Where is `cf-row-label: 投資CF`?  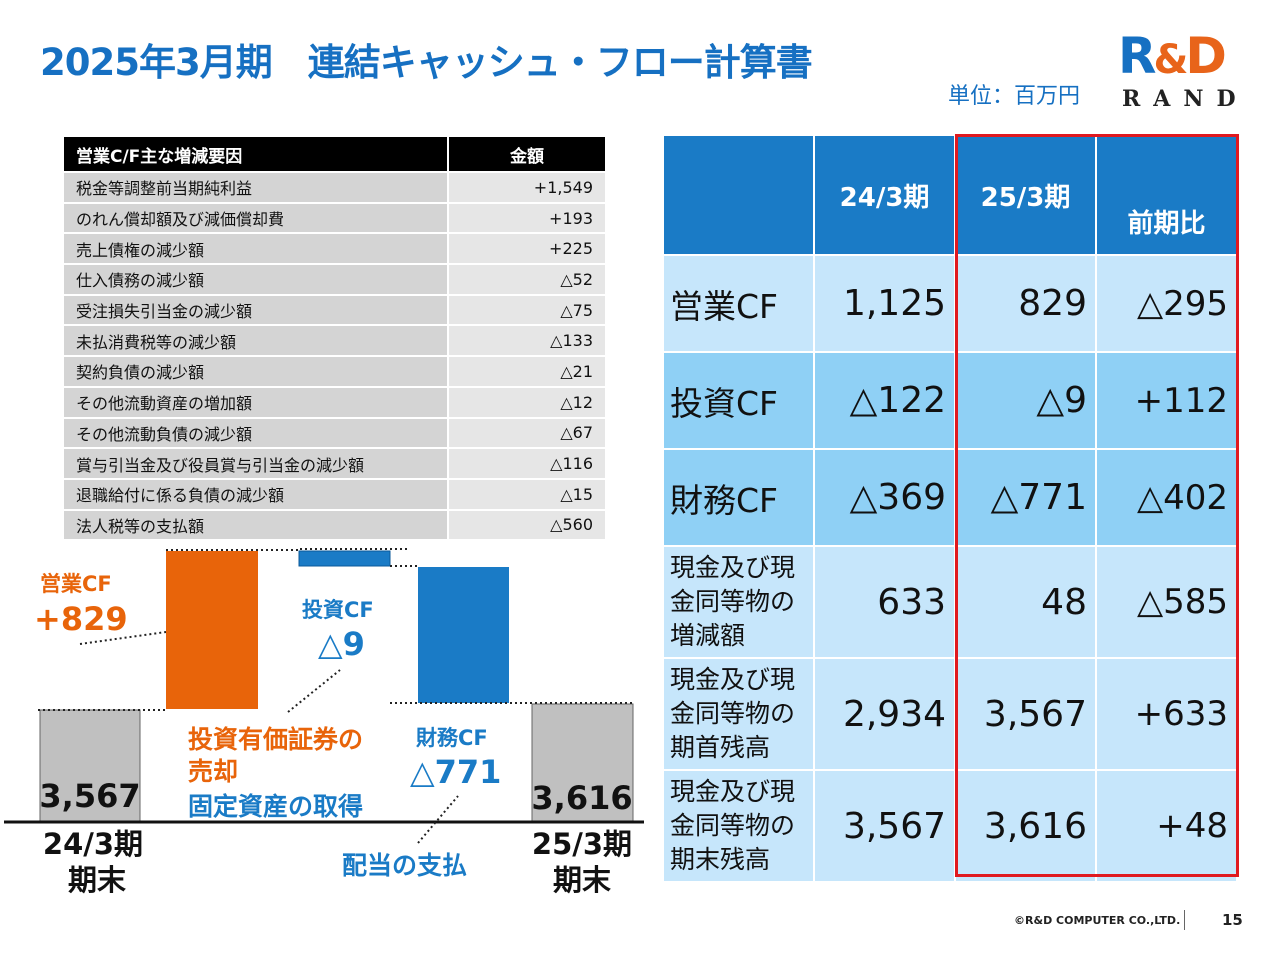
cf-row-label: 投資CF is located at coordinates (740, 401).